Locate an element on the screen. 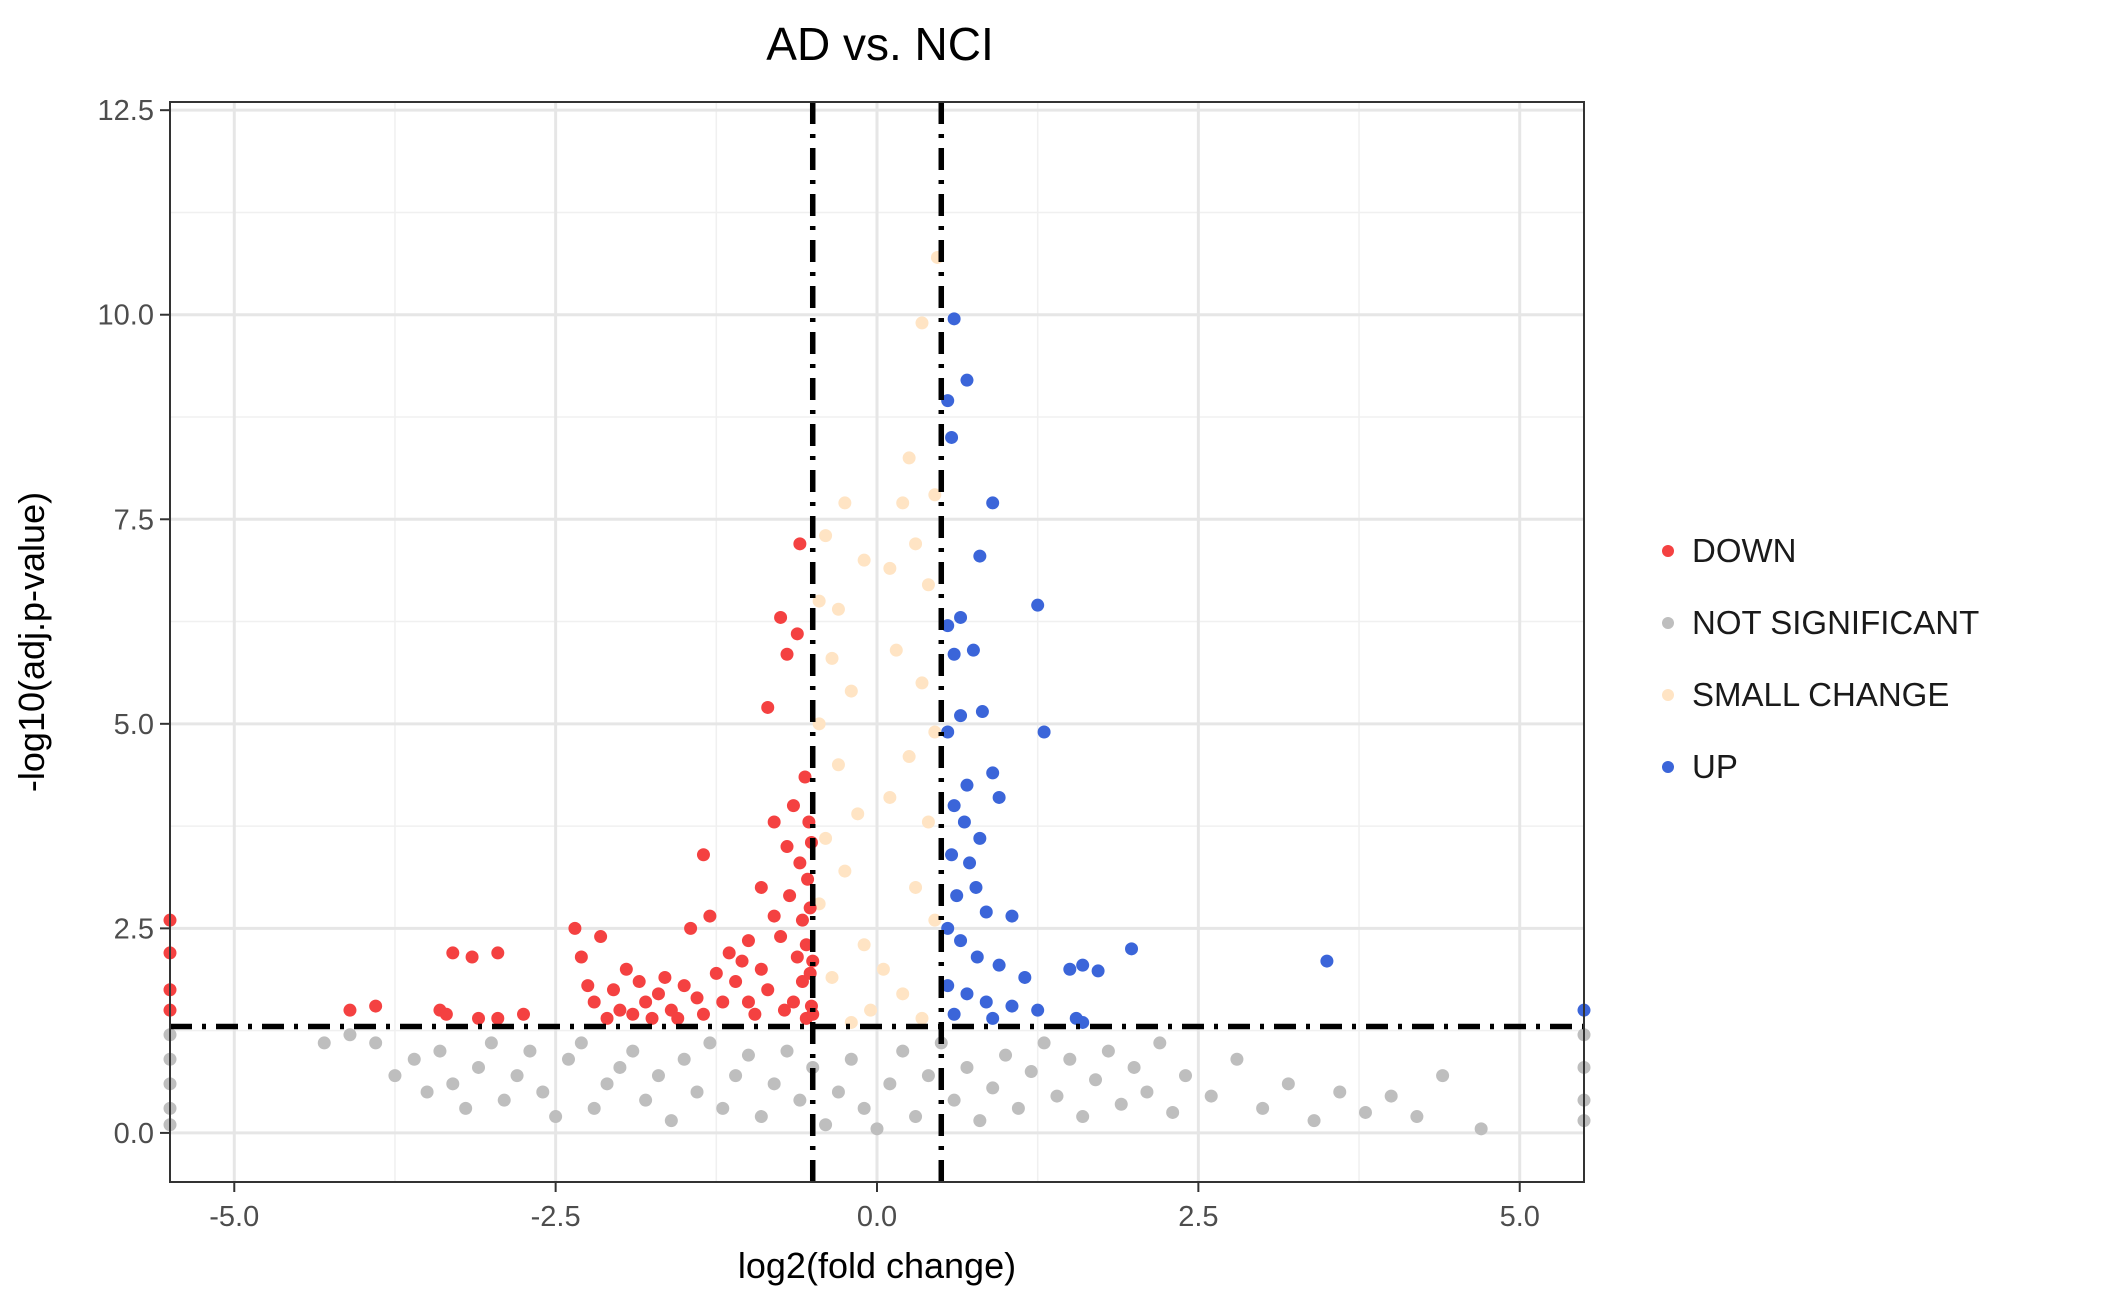 Image resolution: width=2107 pixels, height=1302 pixels. x-axis: -5.0 -2.5 0.0 2.5 5.0 is located at coordinates (874, 1207).